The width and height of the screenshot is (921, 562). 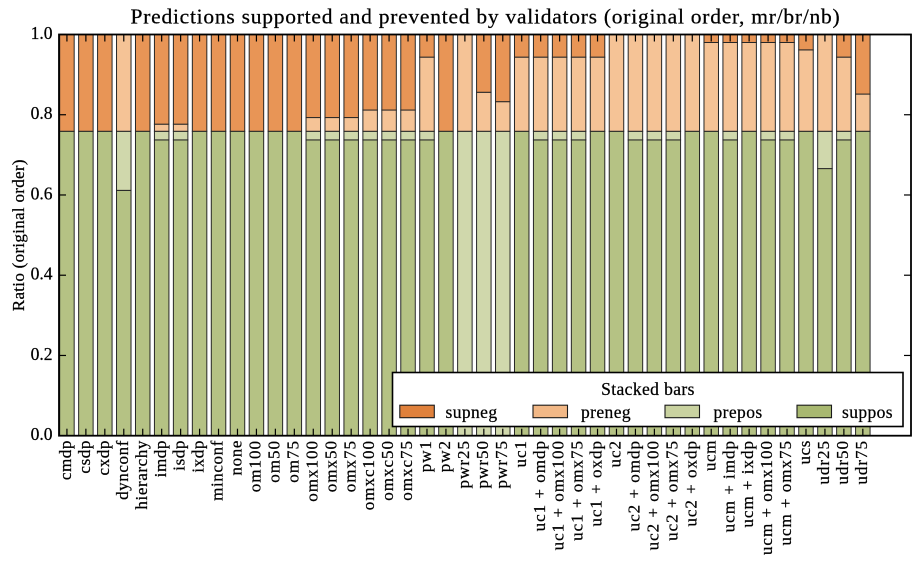 I want to click on svg-text: om75, so click(x=292, y=461).